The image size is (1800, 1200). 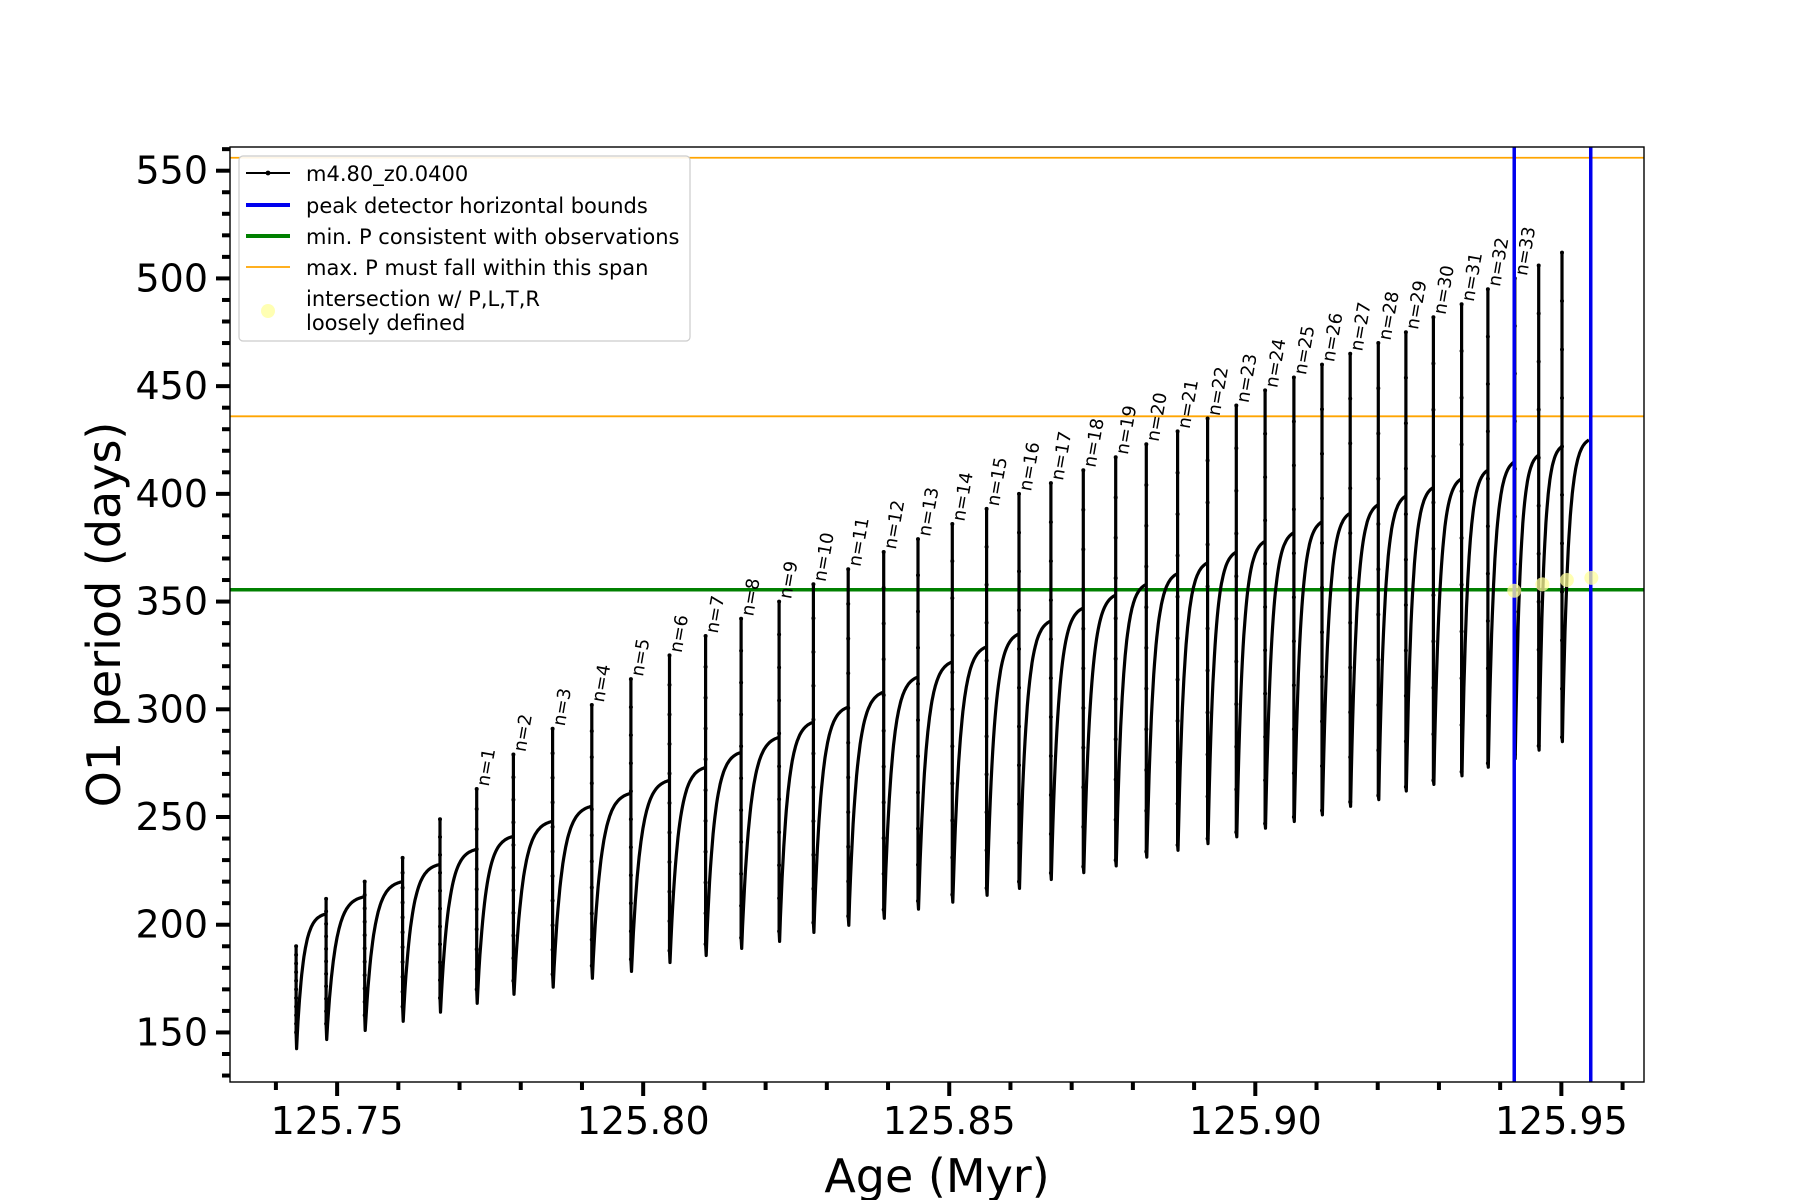 What do you see at coordinates (268, 311) in the screenshot?
I see `legend-intersection-marker` at bounding box center [268, 311].